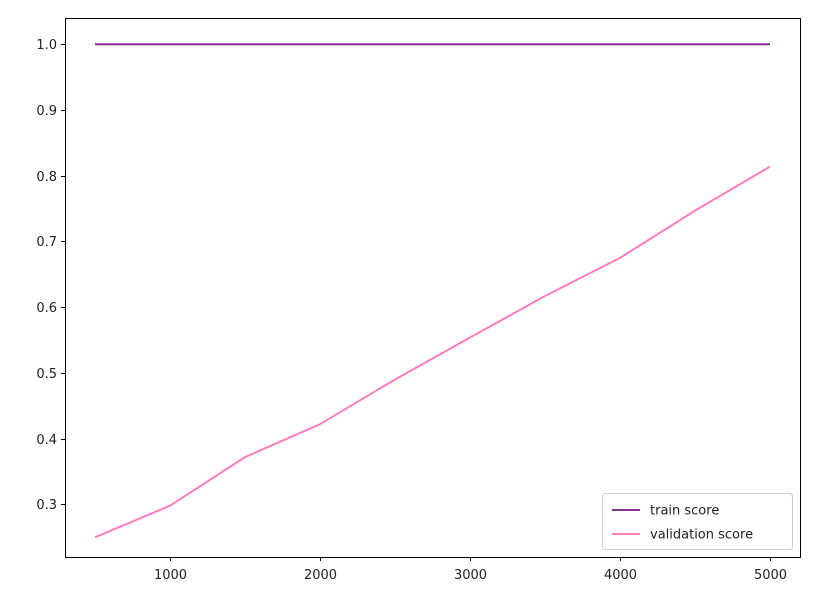  What do you see at coordinates (46, 440) in the screenshot?
I see `y-tick-label: 0.4` at bounding box center [46, 440].